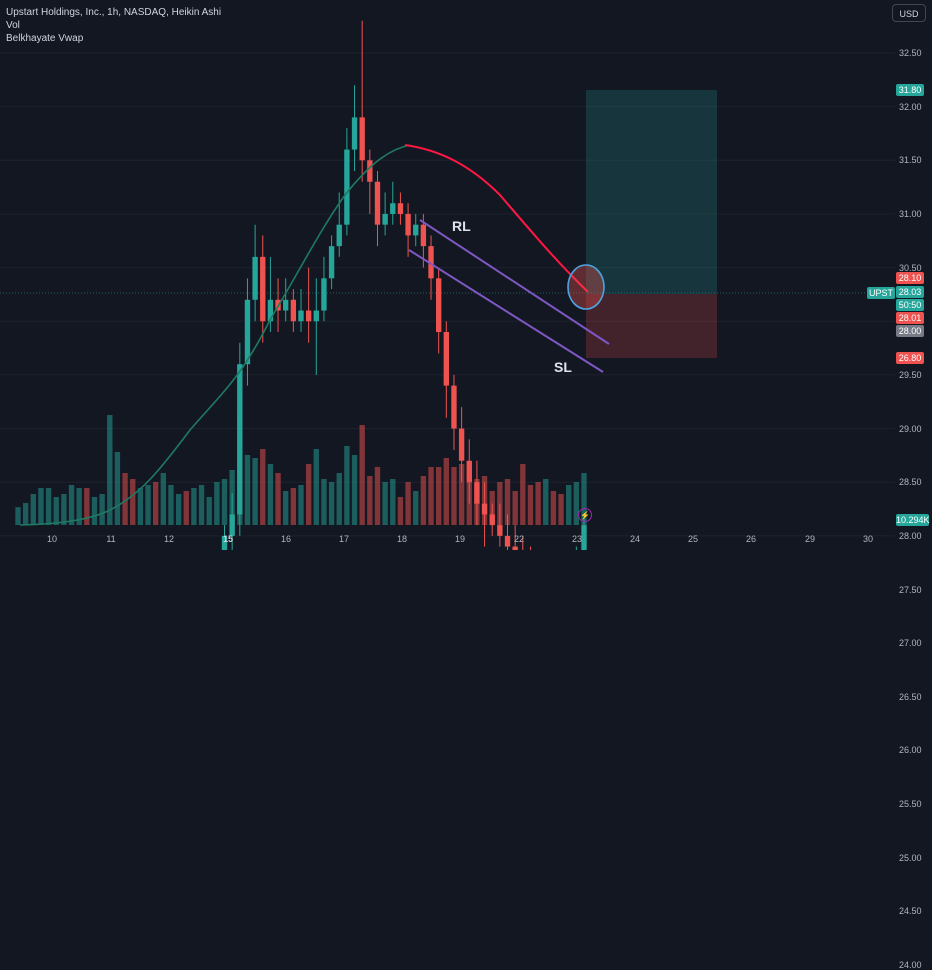  Describe the element at coordinates (881, 293) in the screenshot. I see `symbol-tag: UPST` at that location.